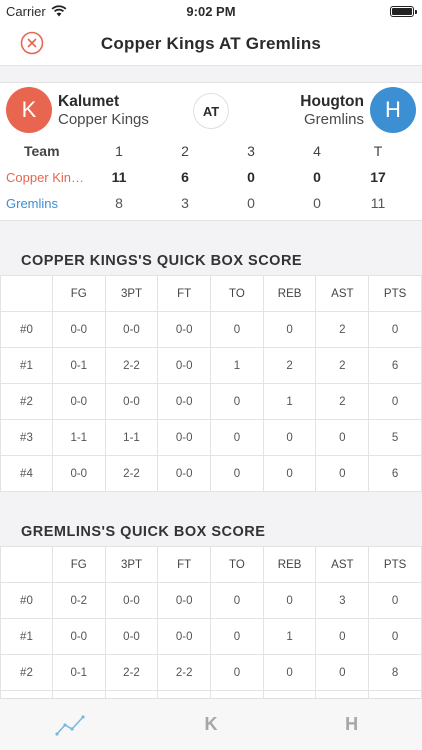  Describe the element at coordinates (119, 203) in the screenshot. I see `line-score-cell: 8` at that location.